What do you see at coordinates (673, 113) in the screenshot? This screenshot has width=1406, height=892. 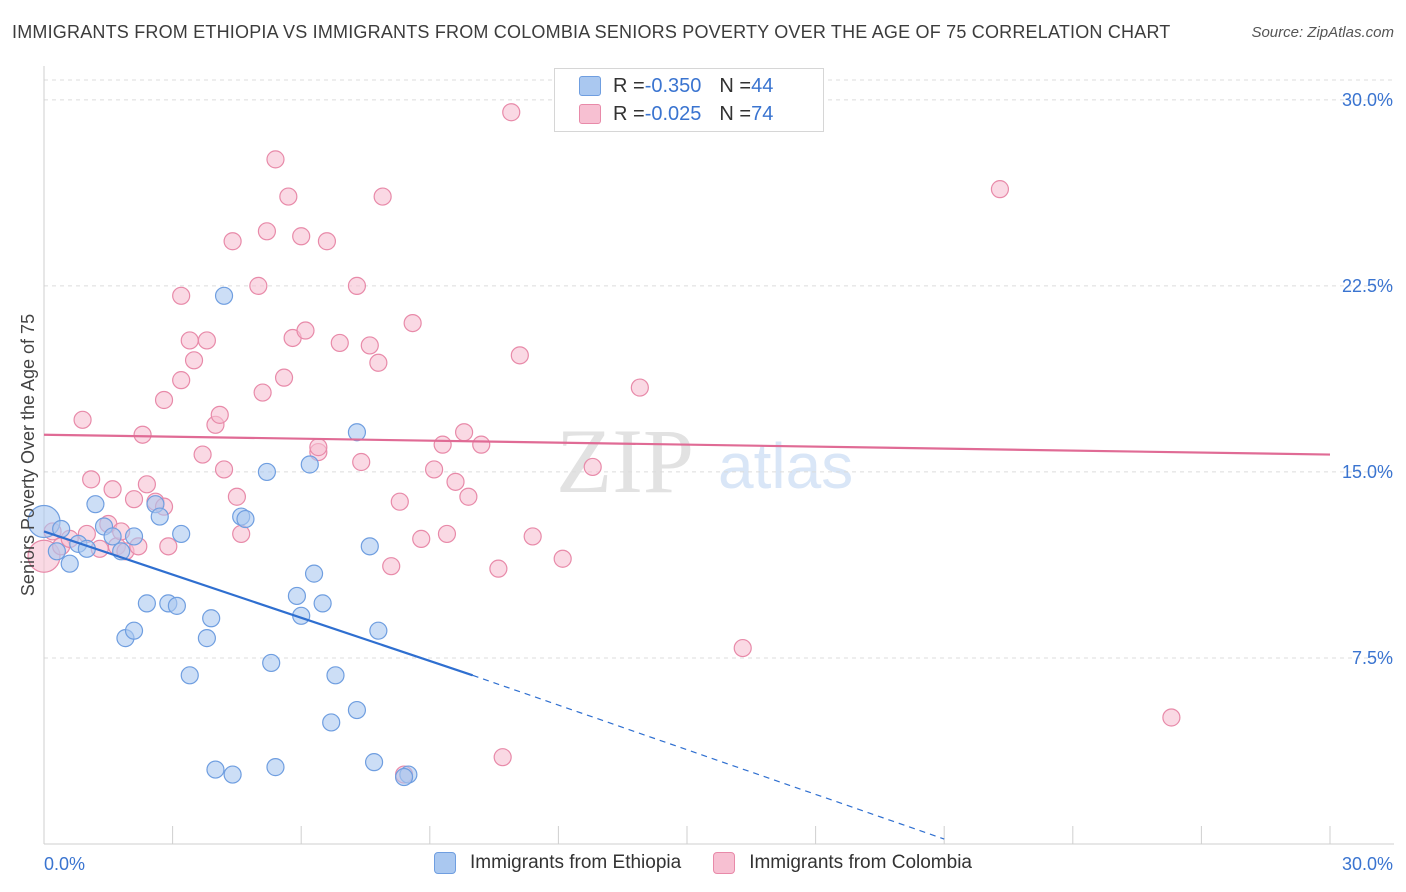 I see `legend-r-value: -0.025` at bounding box center [673, 113].